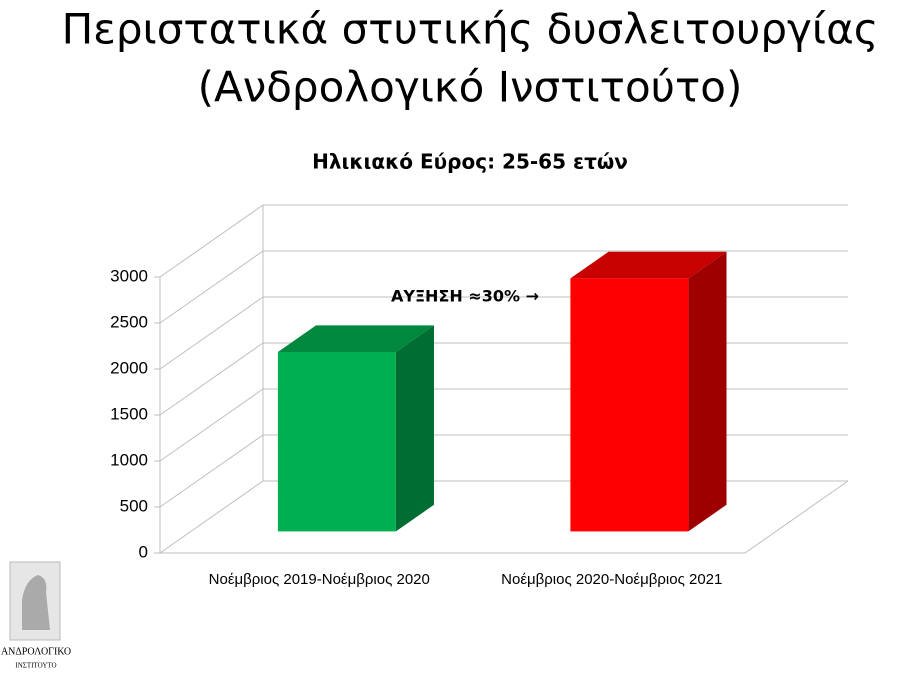 This screenshot has width=911, height=675. I want to click on y-tick-label: 500, so click(134, 505).